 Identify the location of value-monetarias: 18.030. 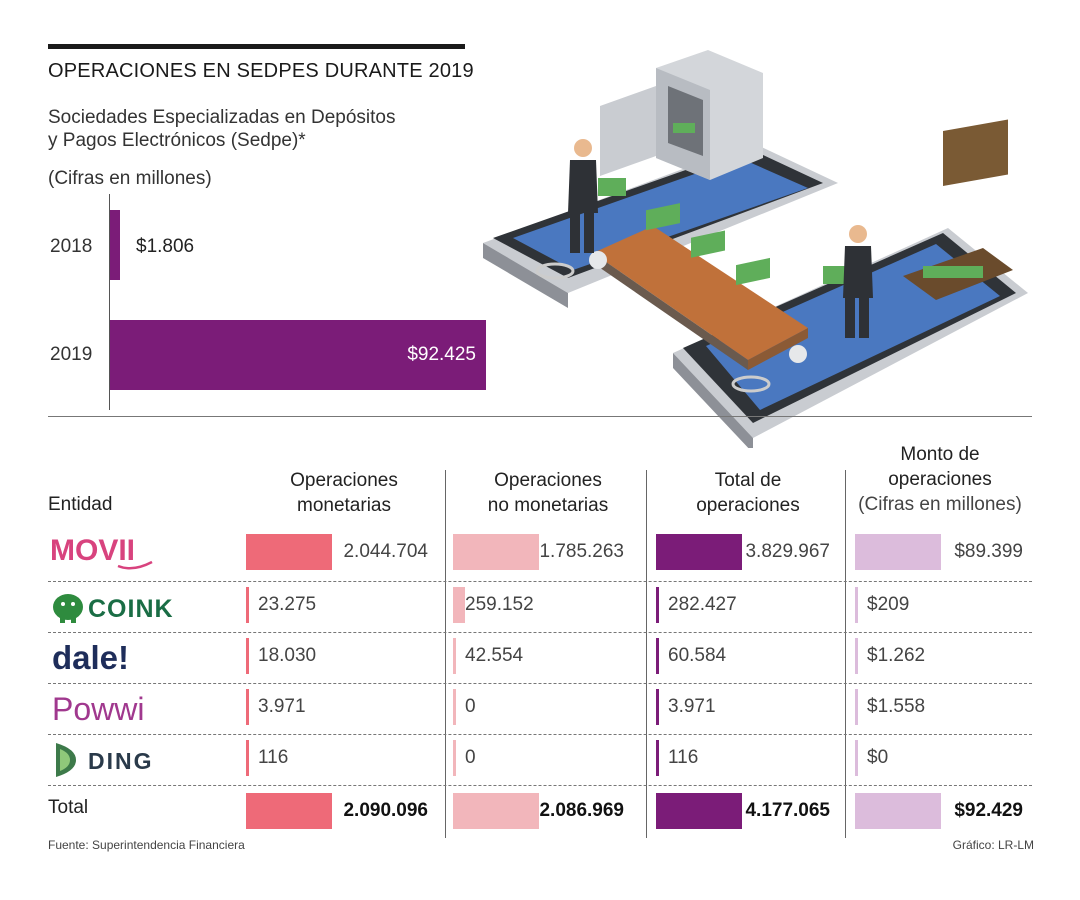
(287, 655).